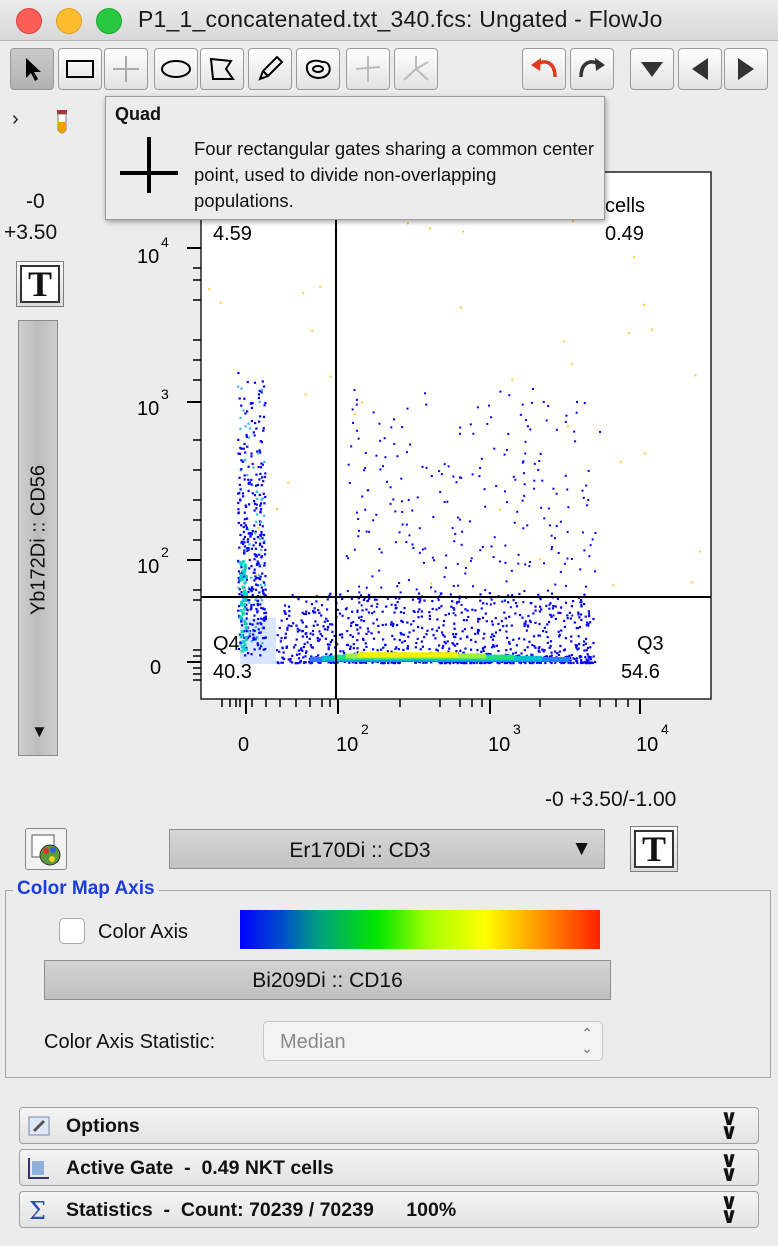 The width and height of the screenshot is (778, 1246). What do you see at coordinates (31, 232) in the screenshot?
I see `y-range-bottom: +3.50` at bounding box center [31, 232].